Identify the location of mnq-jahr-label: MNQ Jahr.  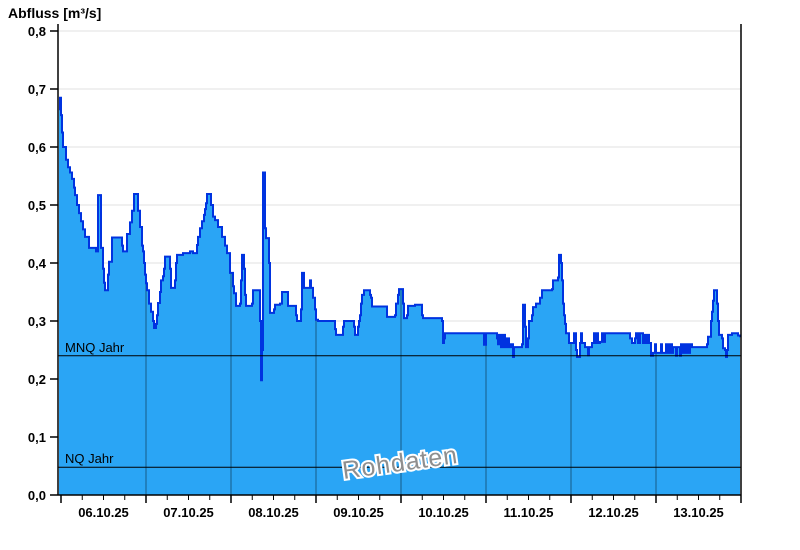
(95, 347).